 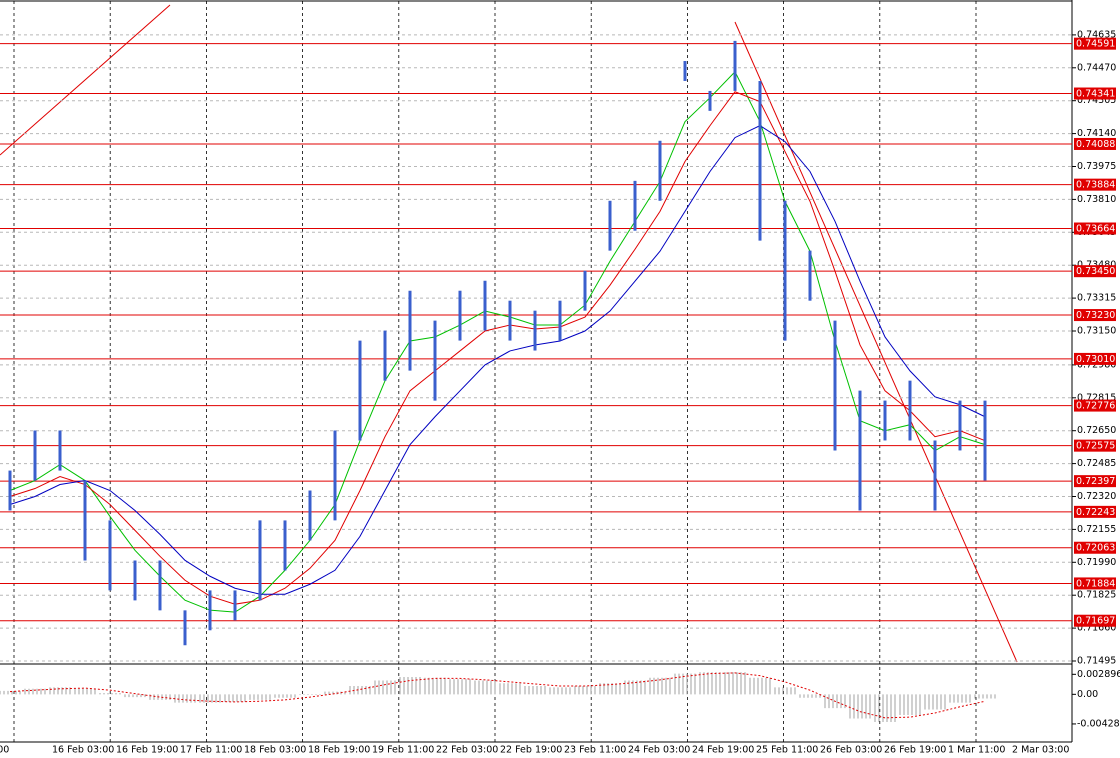 What do you see at coordinates (1096, 430) in the screenshot?
I see `y-tick-label: 0.72650` at bounding box center [1096, 430].